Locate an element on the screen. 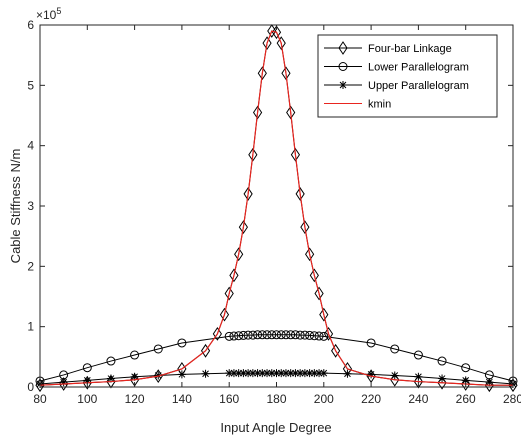 This screenshot has height=441, width=521. legend-item-four-bar-linkage: Four-bar Linkage is located at coordinates (388, 48).